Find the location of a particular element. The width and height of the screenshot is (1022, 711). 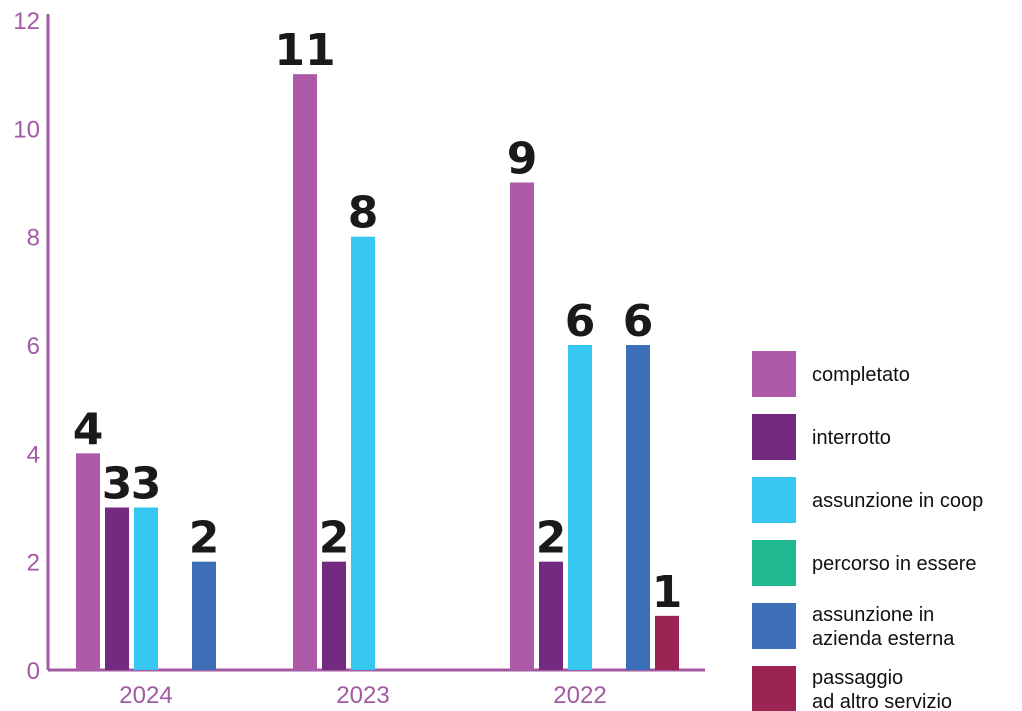

legend-label: assunzione in azienda esterna is located at coordinates (883, 627).